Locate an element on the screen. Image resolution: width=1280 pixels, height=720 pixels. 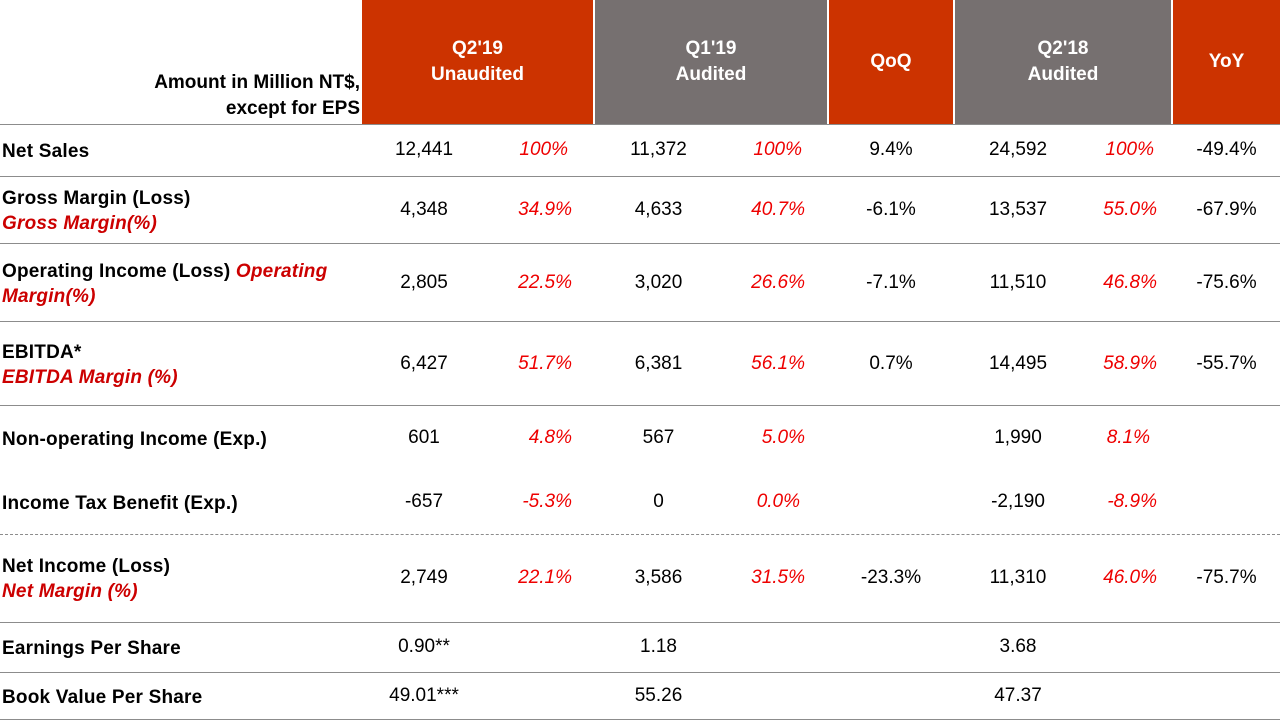
q2-19-percent: 51.7% is located at coordinates (545, 363).